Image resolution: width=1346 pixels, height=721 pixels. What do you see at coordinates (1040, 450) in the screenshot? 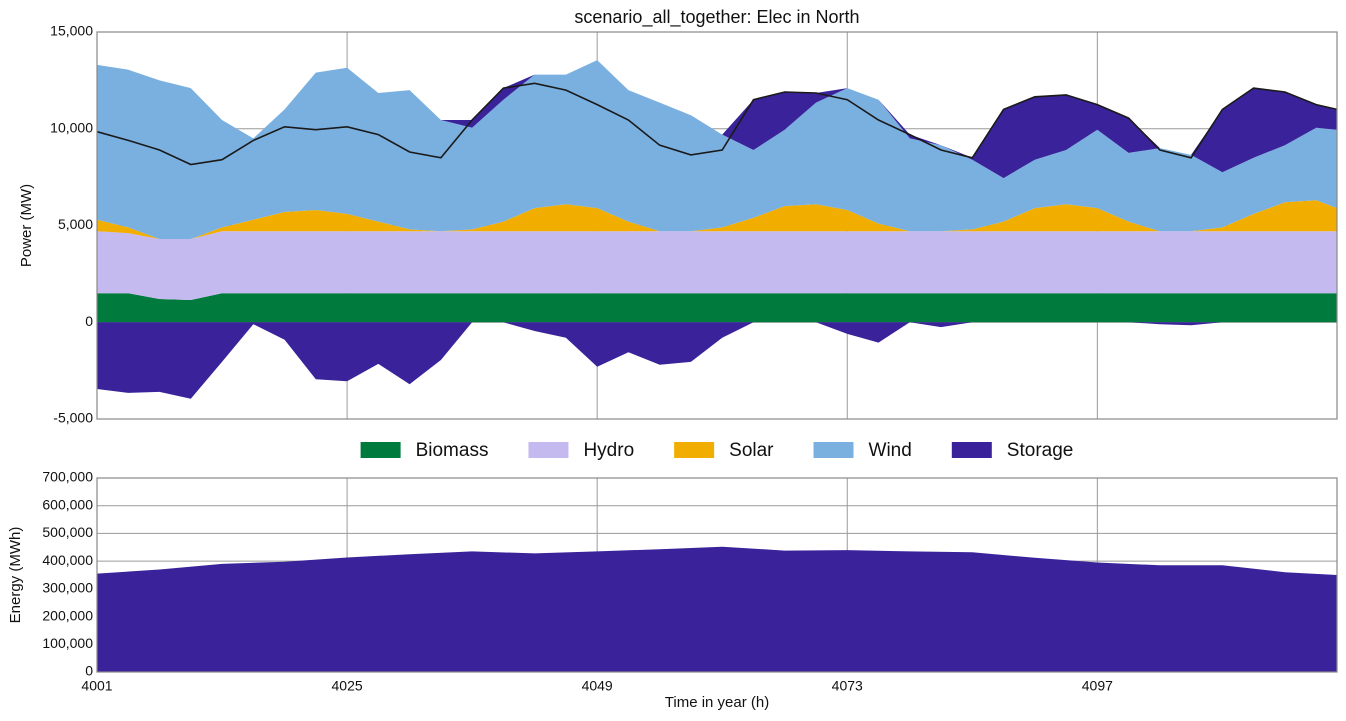
I see `legend-label: Storage` at bounding box center [1040, 450].